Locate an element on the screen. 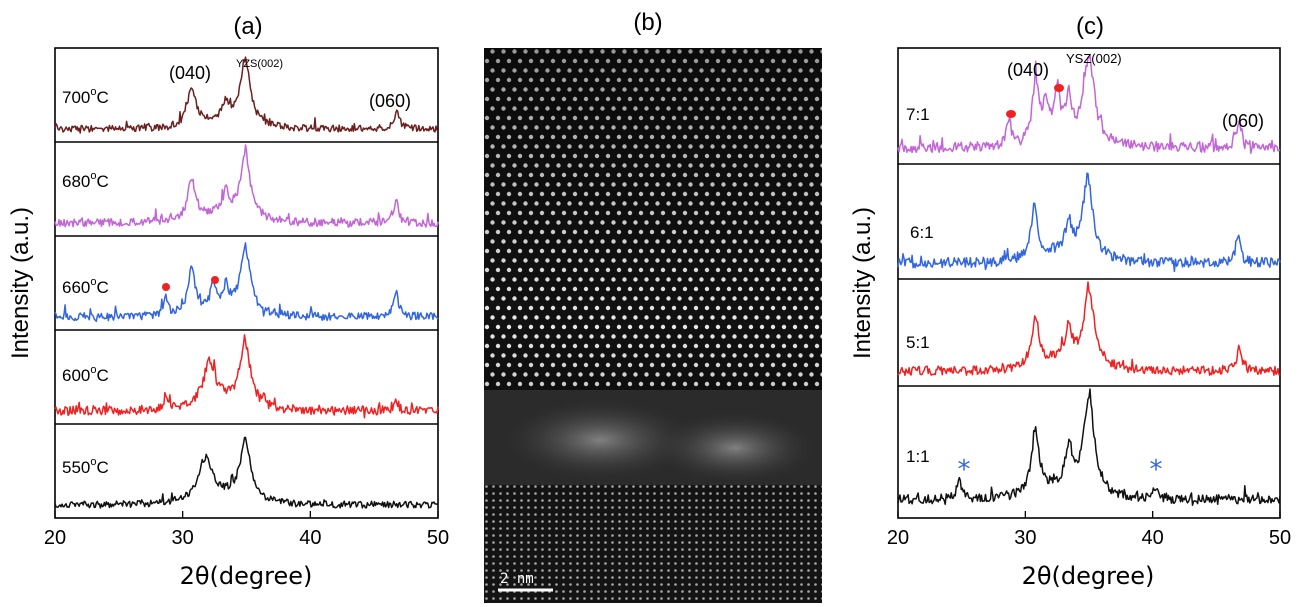  panel-c-x-label: 2θ(degree) is located at coordinates (1088, 576).